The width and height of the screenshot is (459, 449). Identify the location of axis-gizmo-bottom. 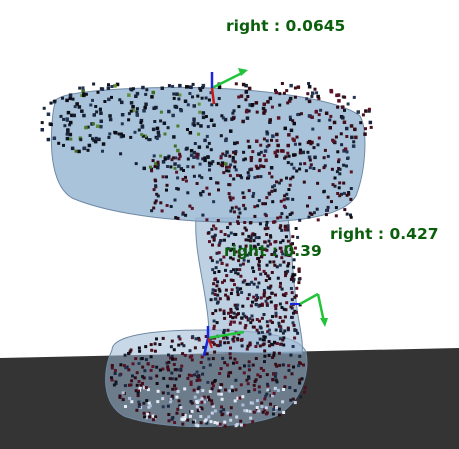
(223, 341).